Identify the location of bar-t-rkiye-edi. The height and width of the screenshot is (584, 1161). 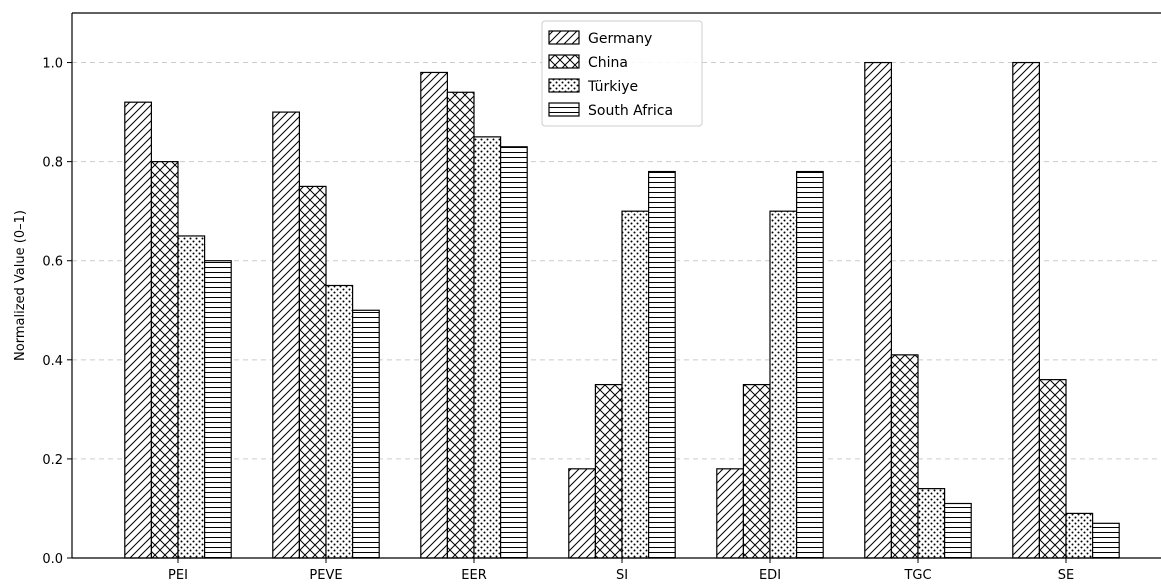
(783, 384).